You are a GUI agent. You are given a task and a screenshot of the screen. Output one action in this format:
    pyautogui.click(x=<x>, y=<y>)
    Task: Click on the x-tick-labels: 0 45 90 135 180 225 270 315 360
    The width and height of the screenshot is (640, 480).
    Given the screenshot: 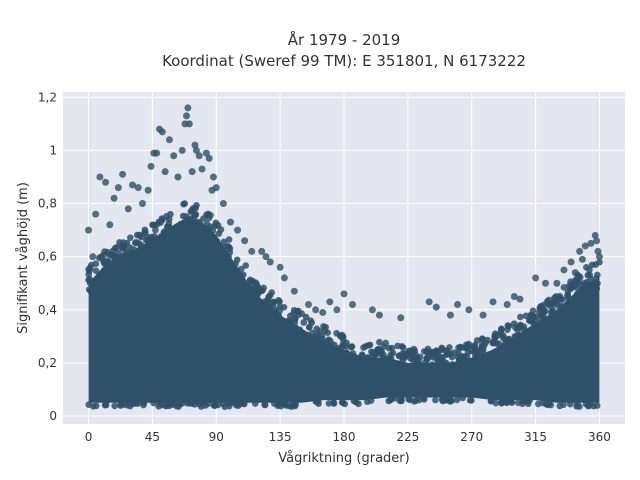 What is the action you would take?
    pyautogui.click(x=348, y=437)
    